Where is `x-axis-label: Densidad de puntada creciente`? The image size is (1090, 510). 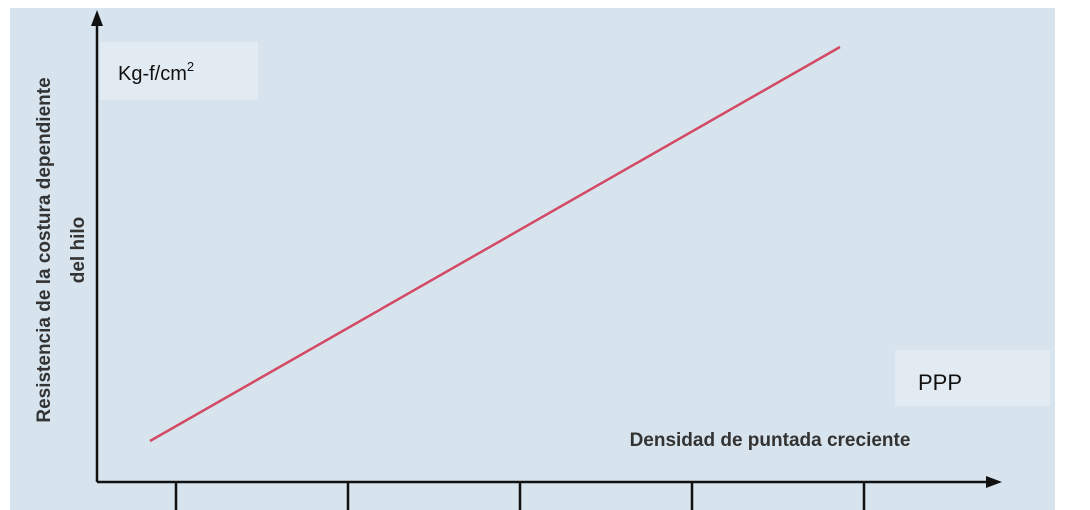 x-axis-label: Densidad de puntada creciente is located at coordinates (770, 440).